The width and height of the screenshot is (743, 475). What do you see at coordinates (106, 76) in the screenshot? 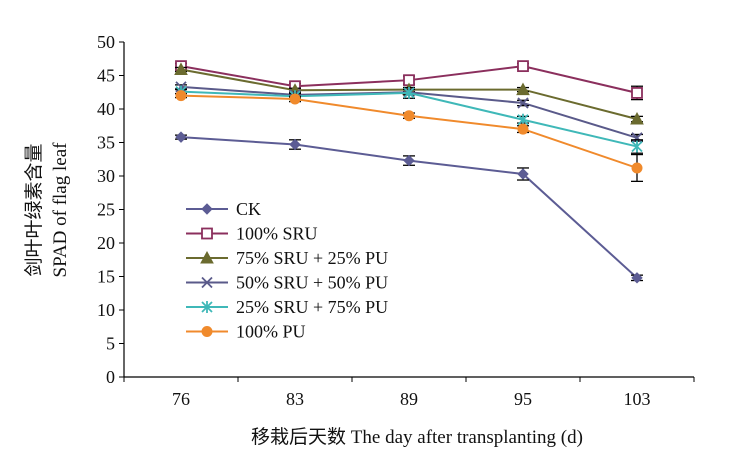
I see `y-tick-label: 45` at bounding box center [106, 76].